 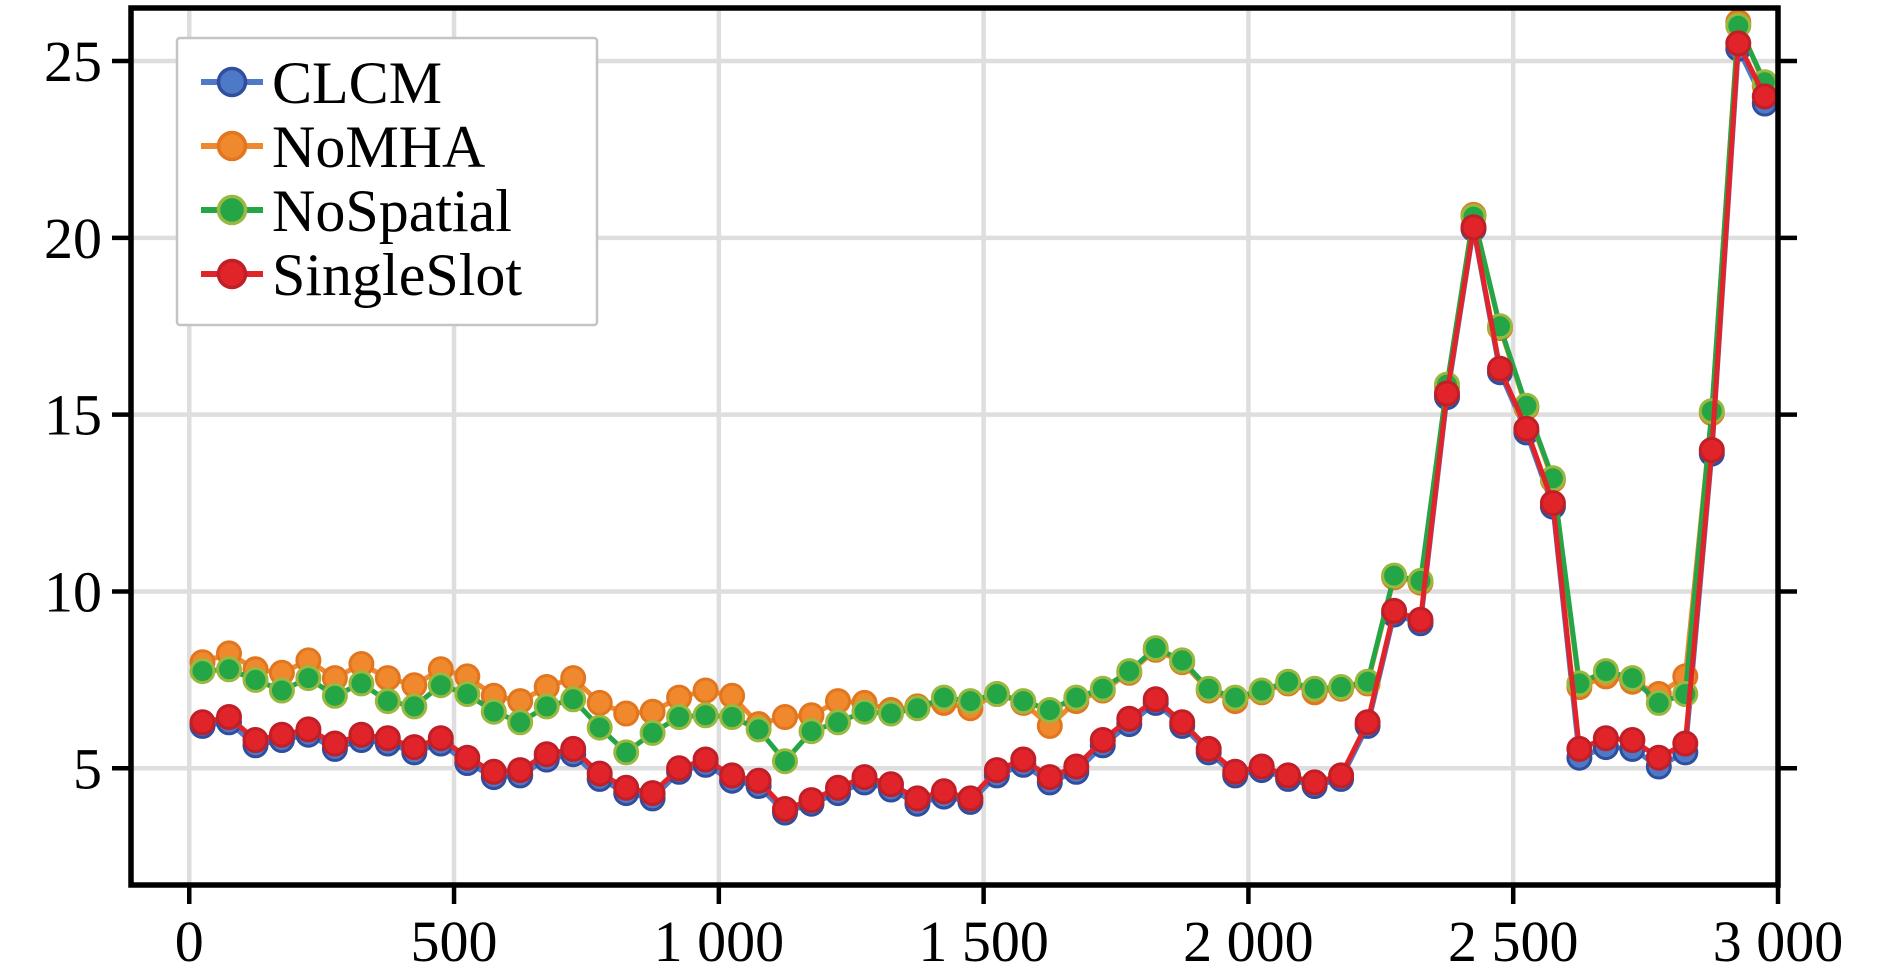 What do you see at coordinates (87, 768) in the screenshot?
I see `y-tick-label: 5` at bounding box center [87, 768].